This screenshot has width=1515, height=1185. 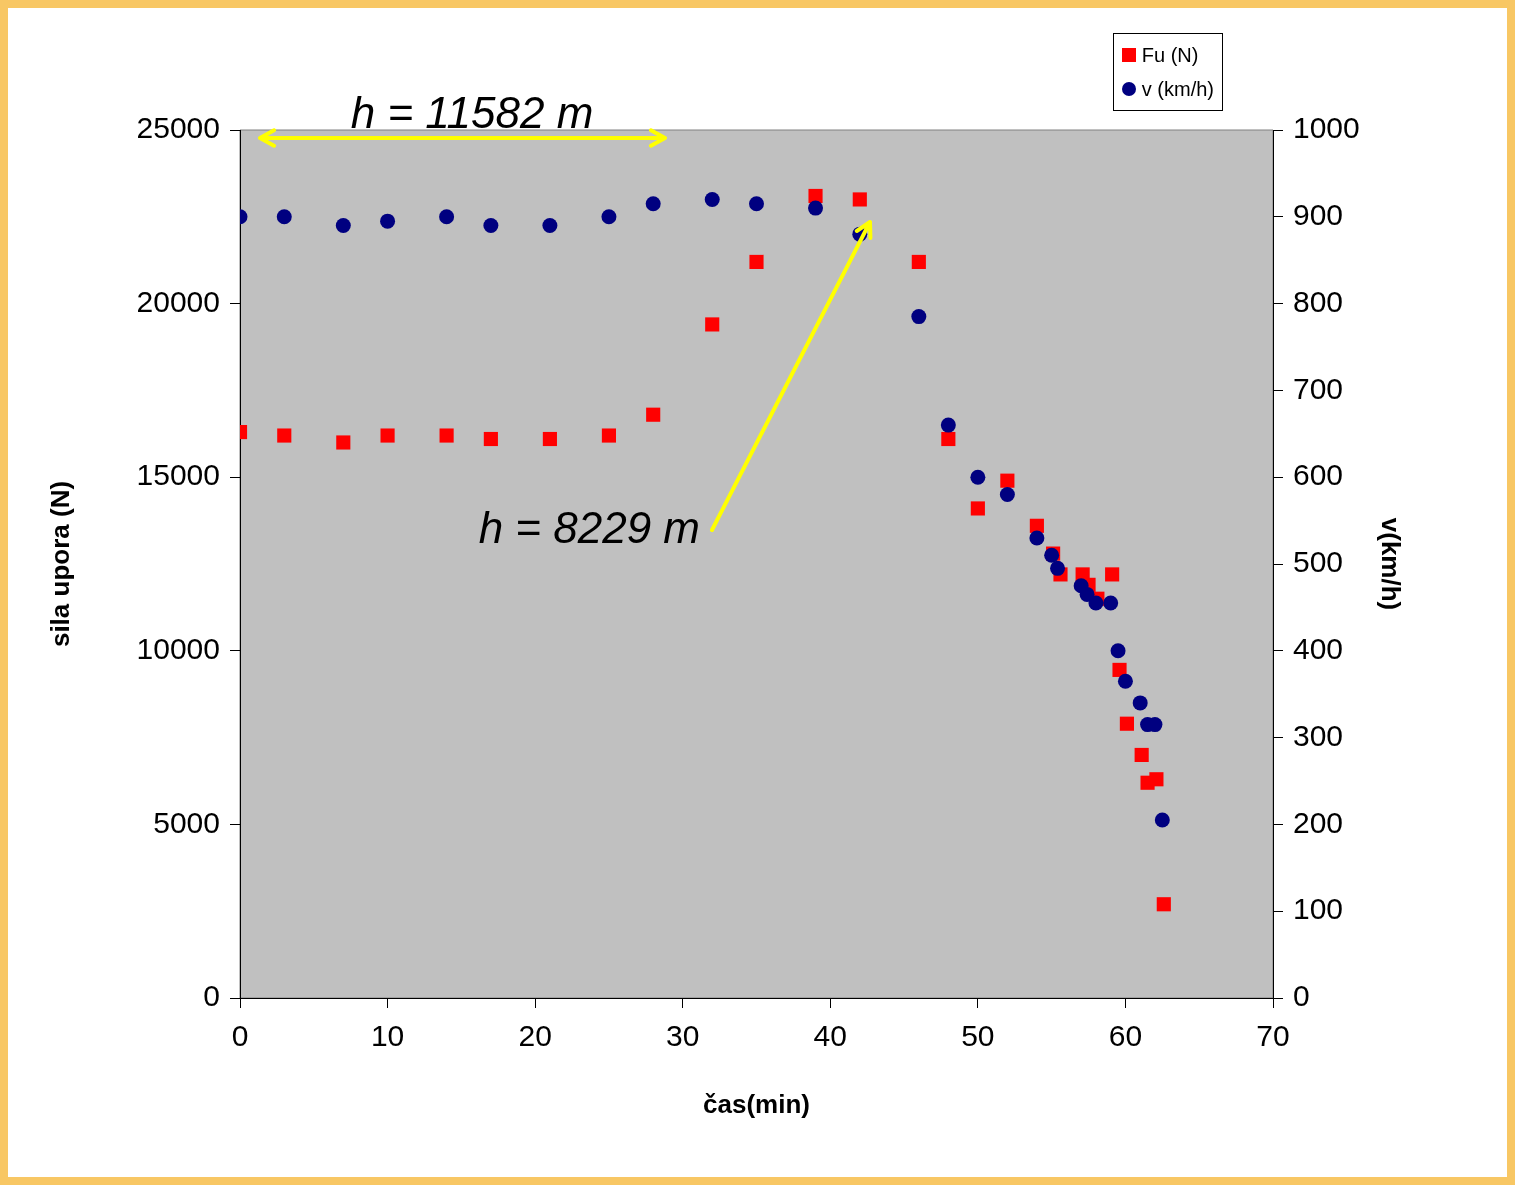 What do you see at coordinates (1125, 1036) in the screenshot?
I see `x-tick-label: 60` at bounding box center [1125, 1036].